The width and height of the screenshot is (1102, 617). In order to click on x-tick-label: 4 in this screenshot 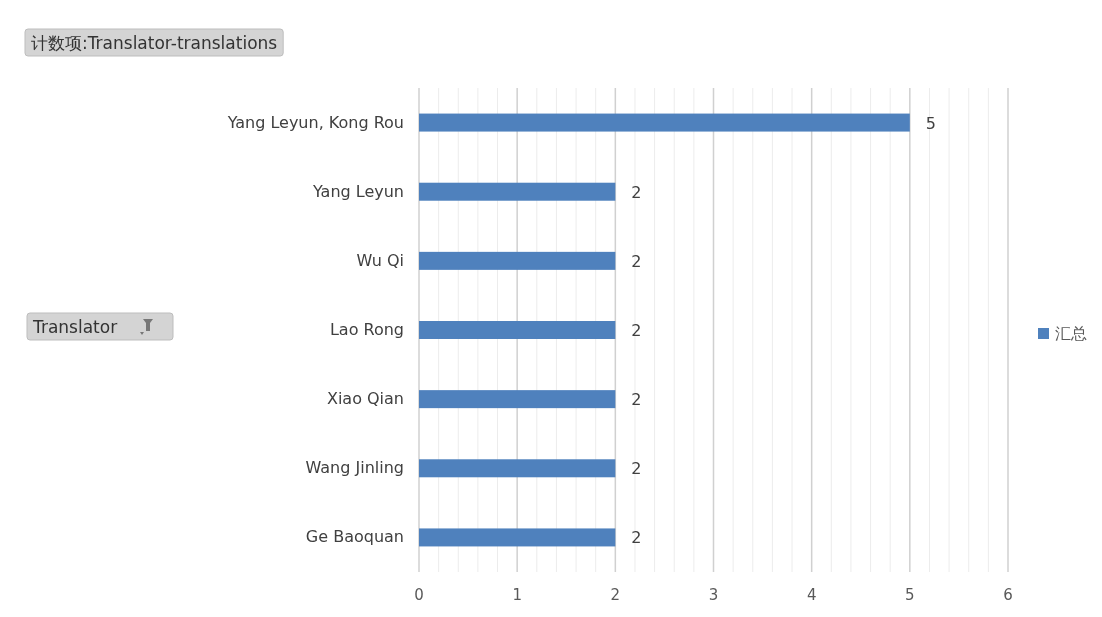, I will do `click(811, 595)`.